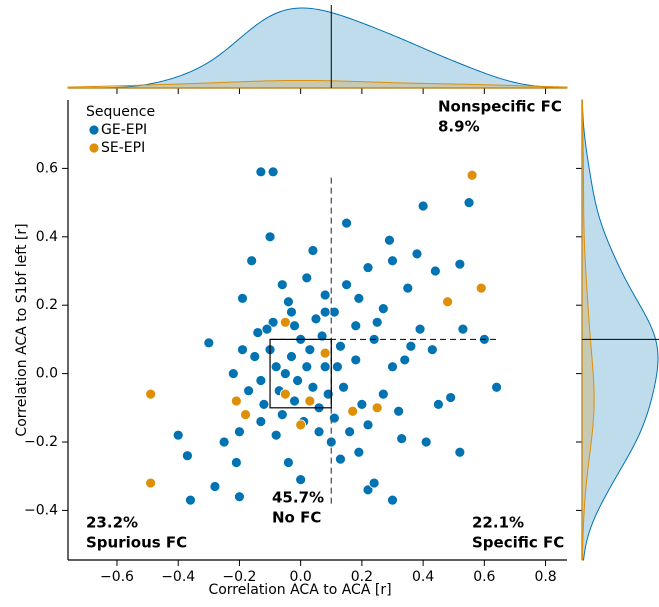  What do you see at coordinates (117, 577) in the screenshot?
I see `x-tick-label: −0.6` at bounding box center [117, 577].